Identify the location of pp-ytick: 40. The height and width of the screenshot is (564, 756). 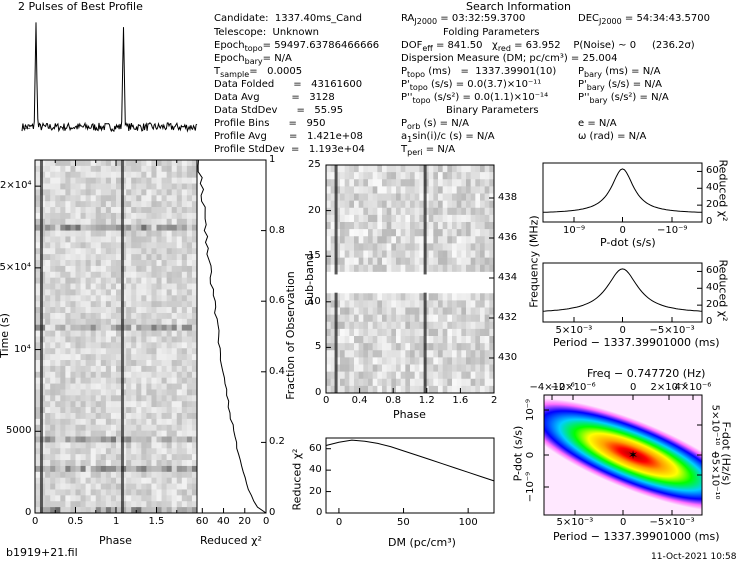
(712, 288).